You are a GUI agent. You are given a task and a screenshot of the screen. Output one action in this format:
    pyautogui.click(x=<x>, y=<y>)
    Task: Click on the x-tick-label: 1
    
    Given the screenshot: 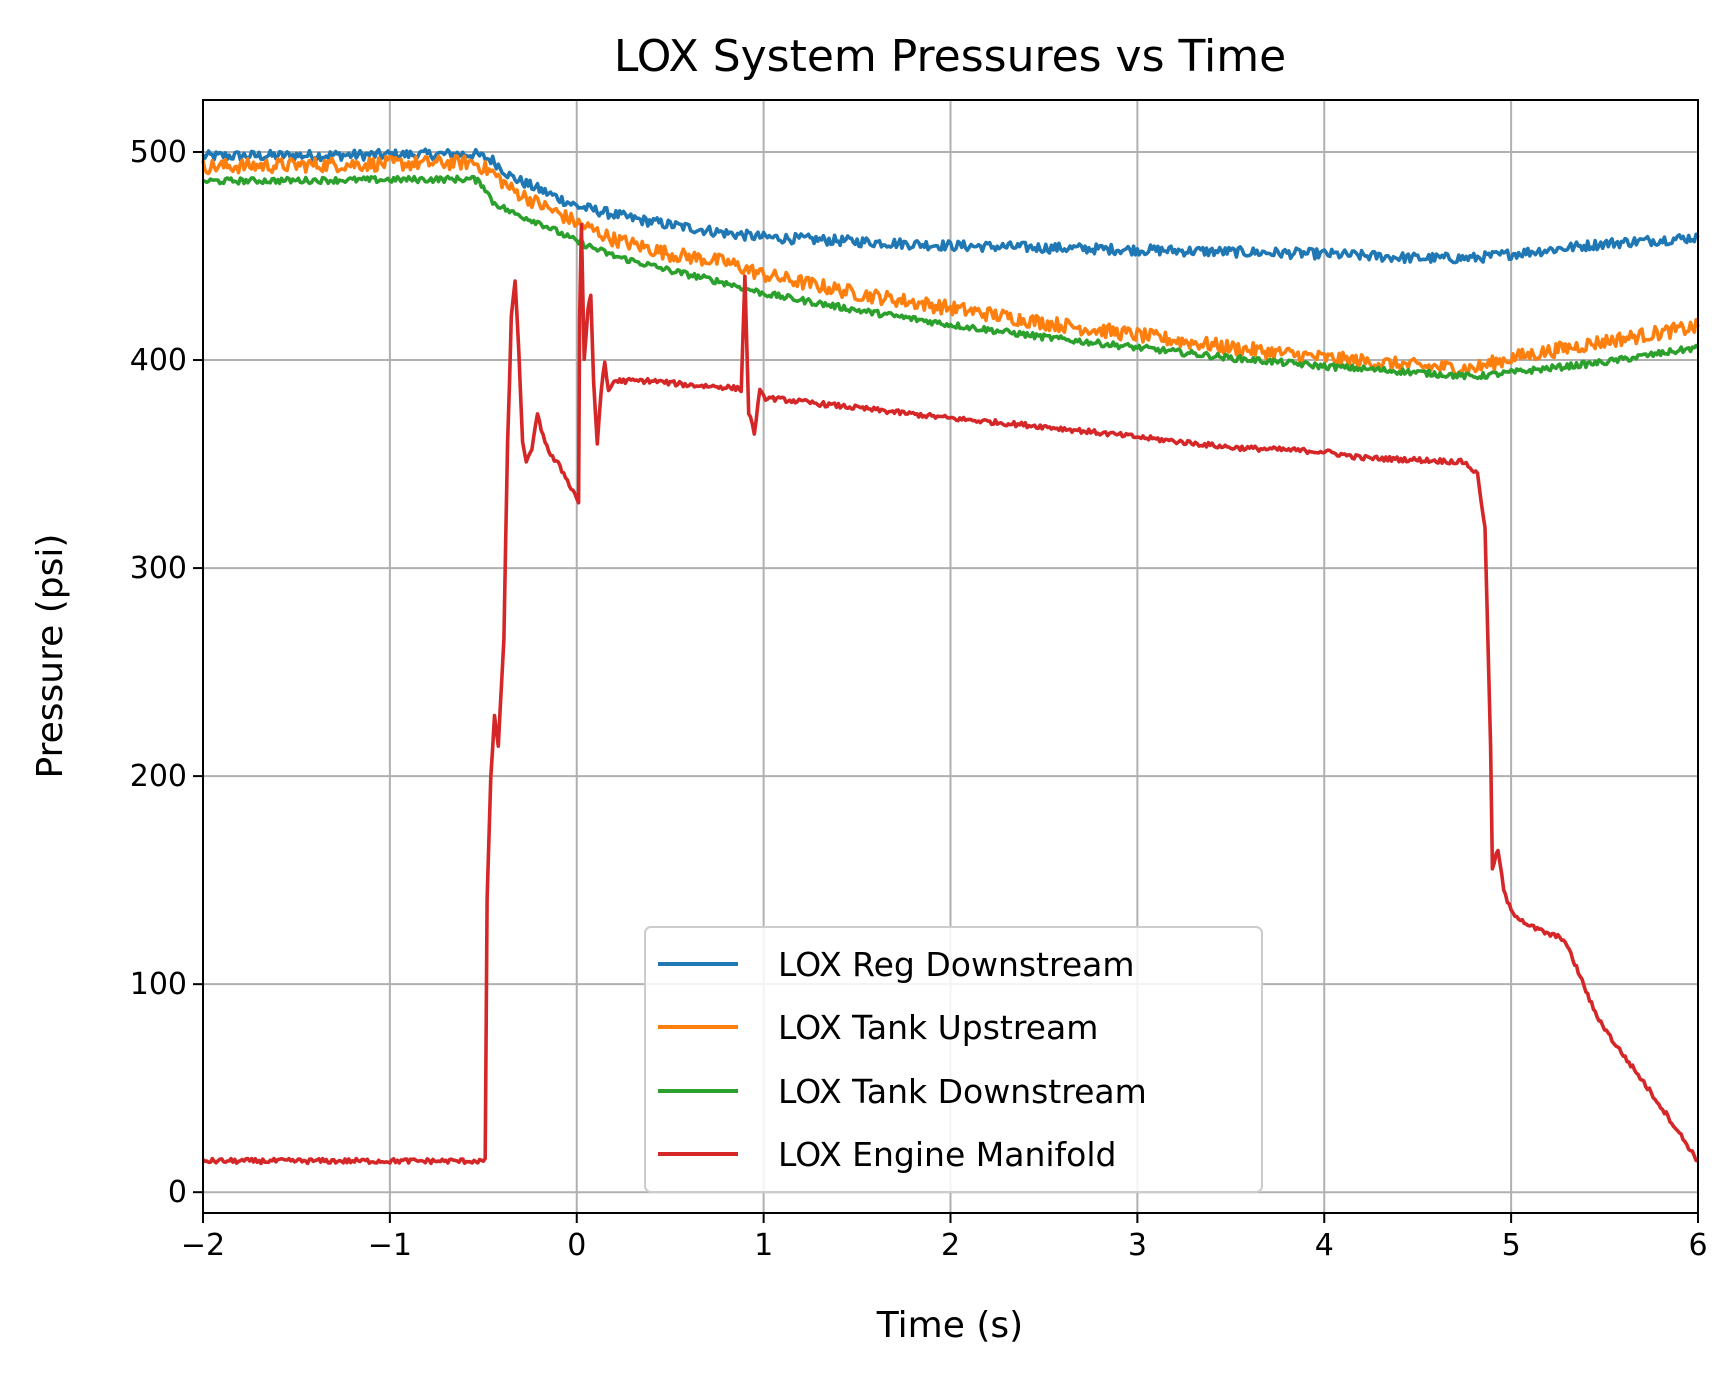 What is the action you would take?
    pyautogui.click(x=763, y=1245)
    